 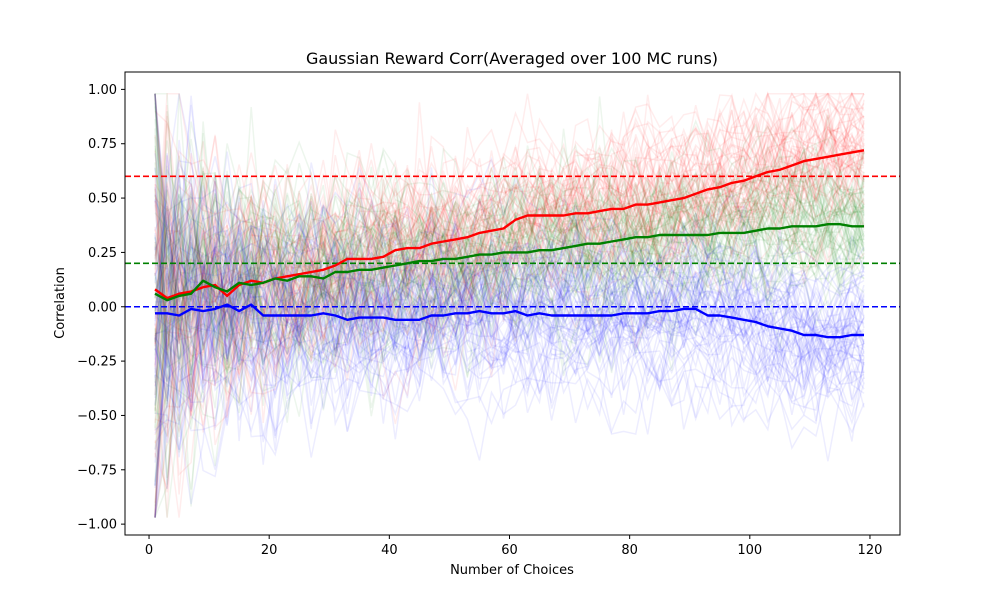 What do you see at coordinates (97, 525) in the screenshot?
I see `y-tick-label: −1.00` at bounding box center [97, 525].